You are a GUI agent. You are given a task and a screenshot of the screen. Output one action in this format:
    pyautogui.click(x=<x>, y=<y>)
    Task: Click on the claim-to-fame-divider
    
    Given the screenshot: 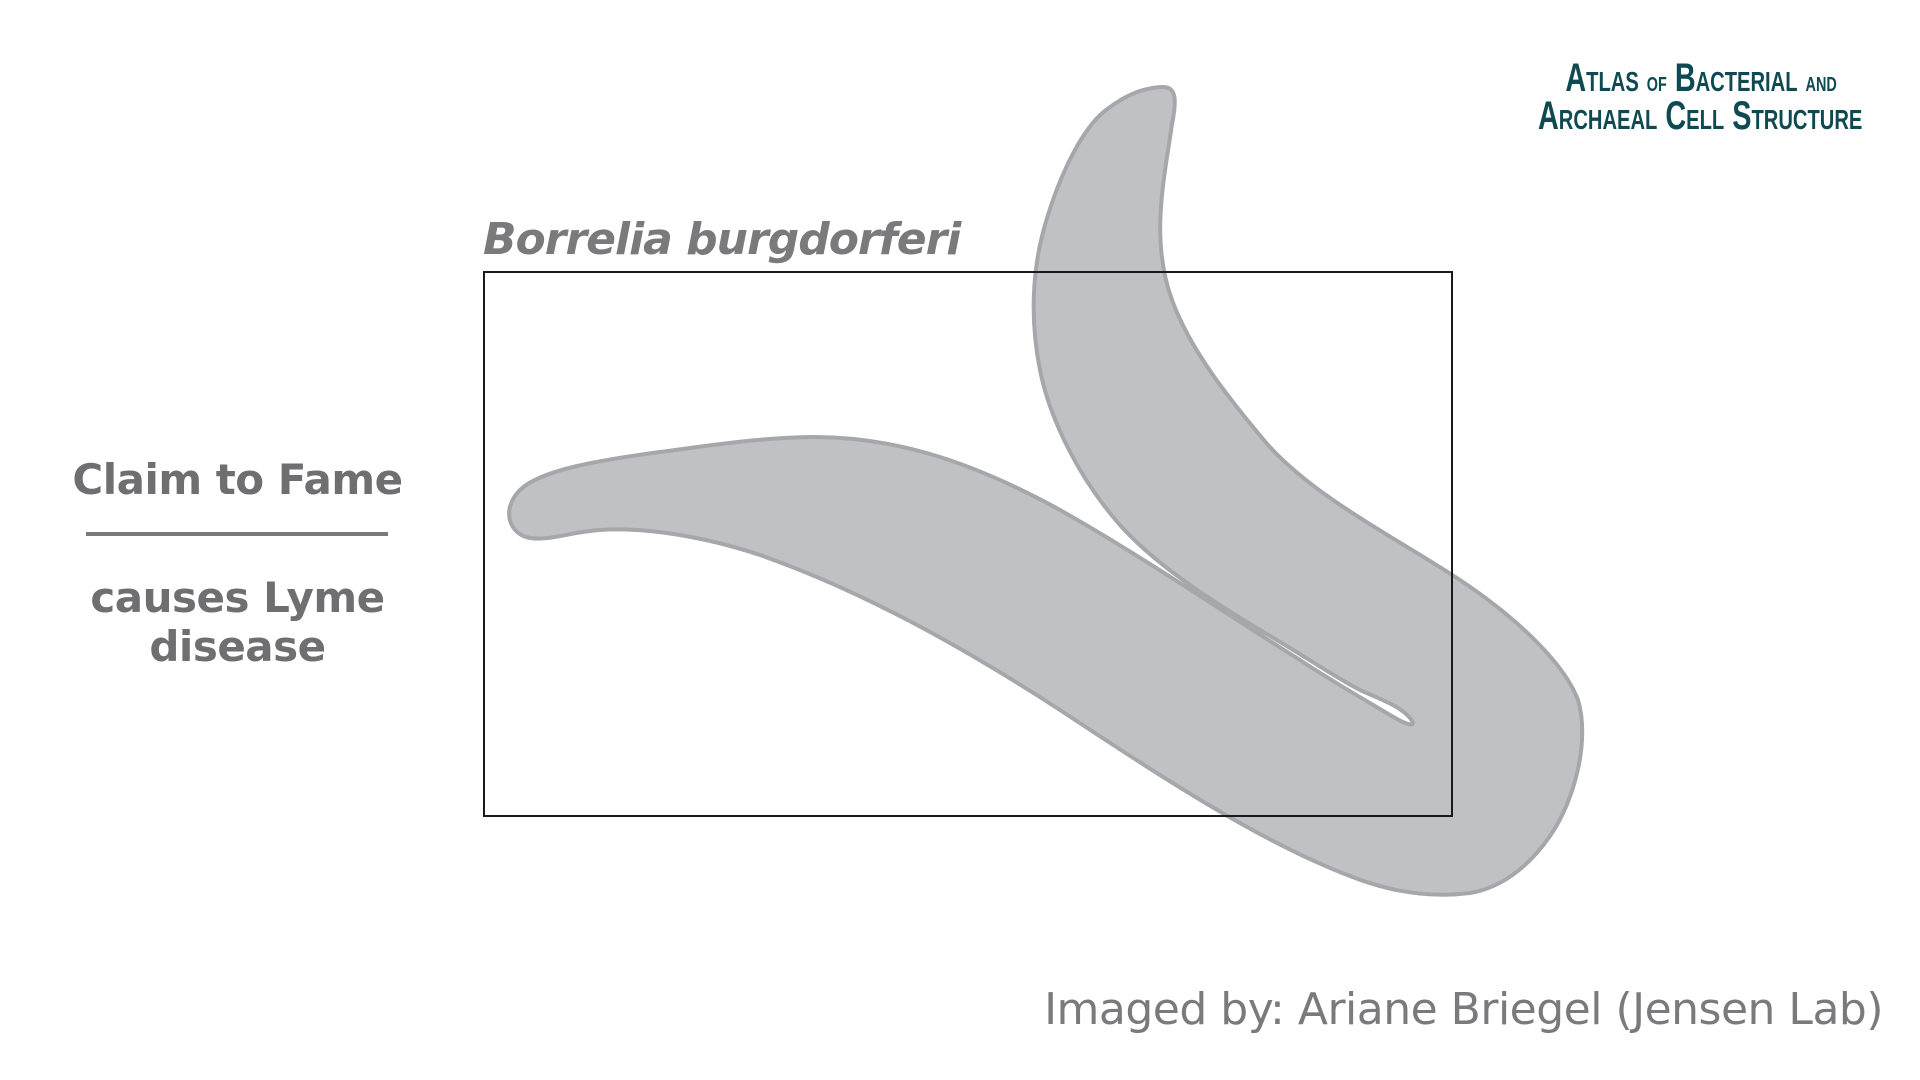 What is the action you would take?
    pyautogui.click(x=237, y=534)
    